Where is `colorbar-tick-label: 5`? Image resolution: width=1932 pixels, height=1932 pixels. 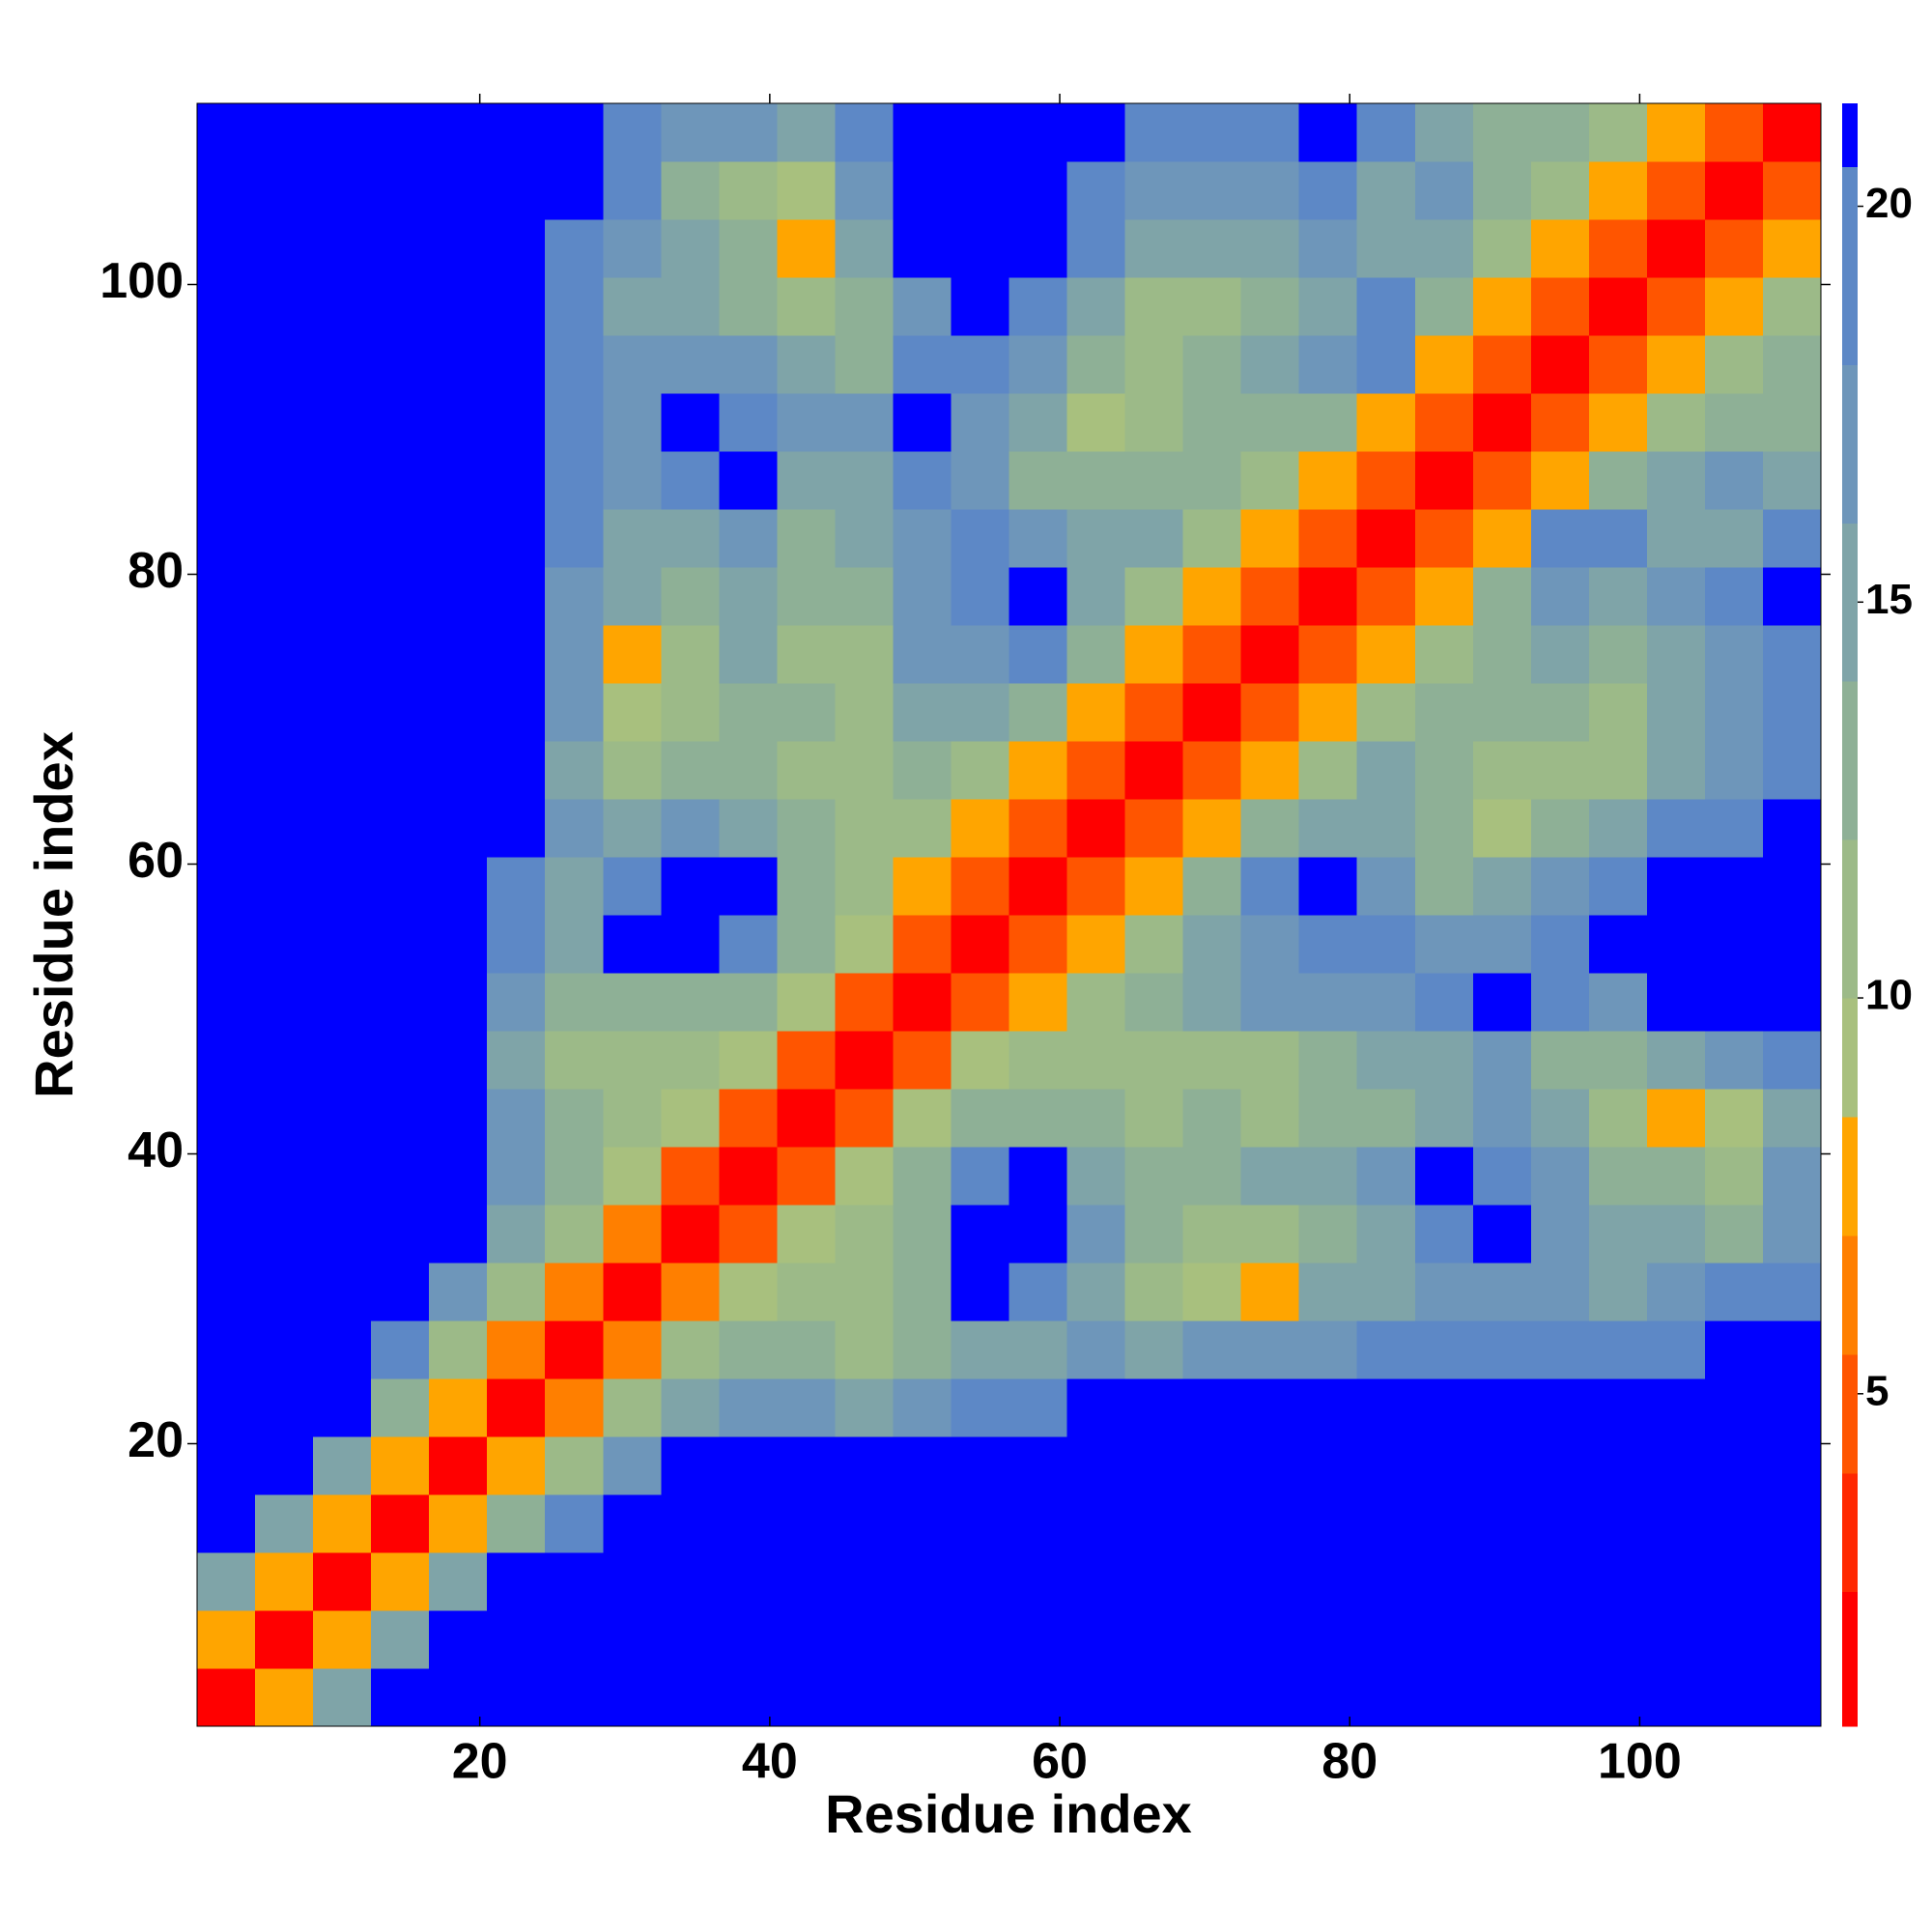
colorbar-tick-label: 5 is located at coordinates (1877, 1390).